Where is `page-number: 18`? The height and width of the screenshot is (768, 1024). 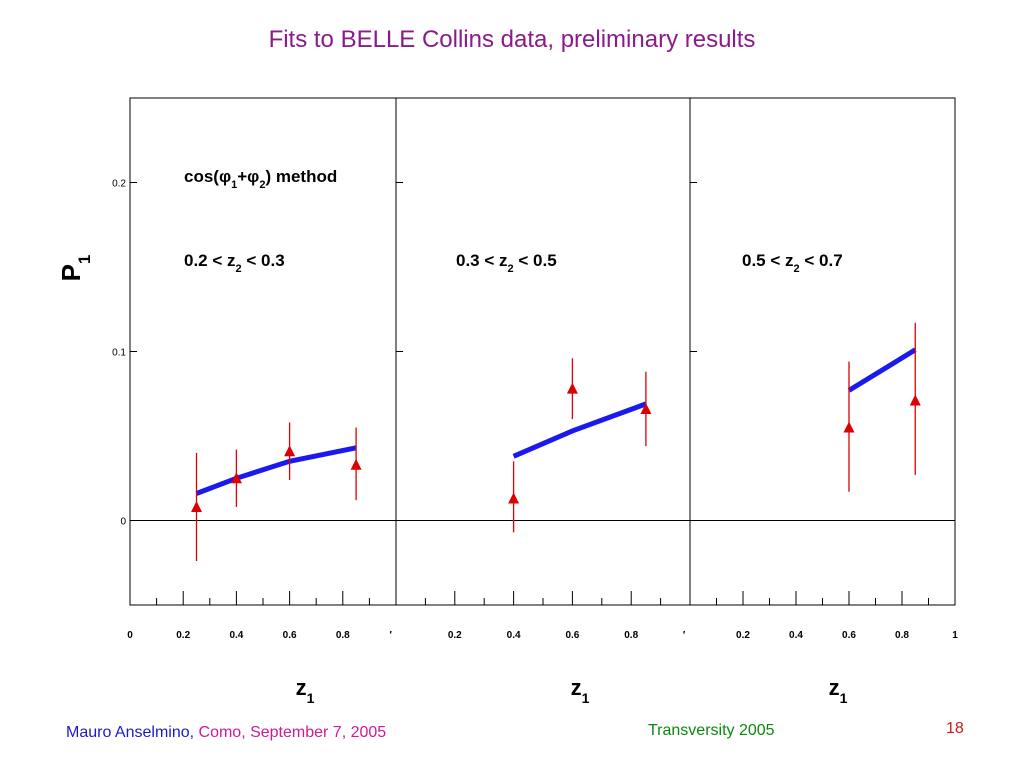
page-number: 18 is located at coordinates (955, 728).